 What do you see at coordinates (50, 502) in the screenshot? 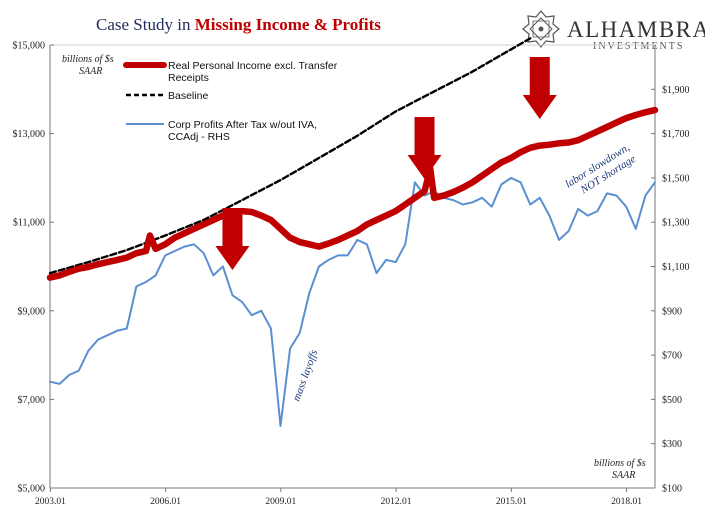
I see `x-tick-label: 2003.01` at bounding box center [50, 502].